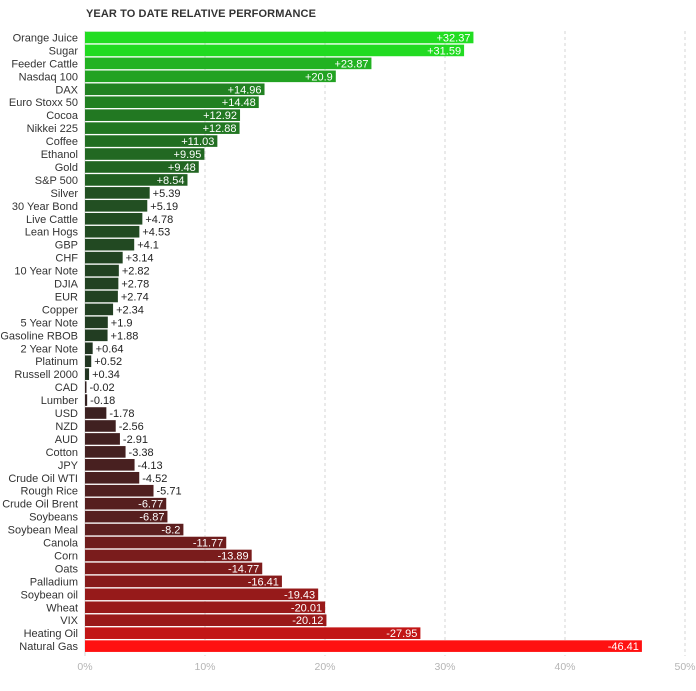  Describe the element at coordinates (159, 220) in the screenshot. I see `value-label: +4.78` at that location.